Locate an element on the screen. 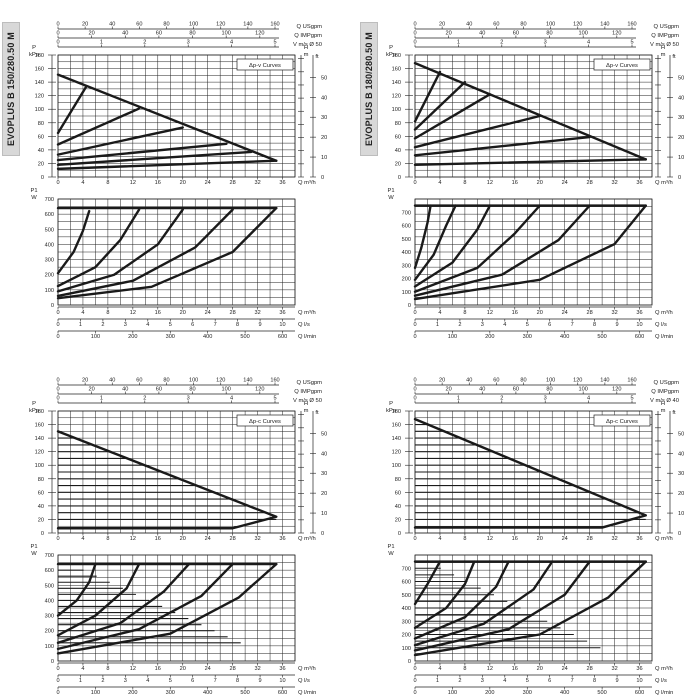  top-axis-label: Q USgpm is located at coordinates (667, 383).